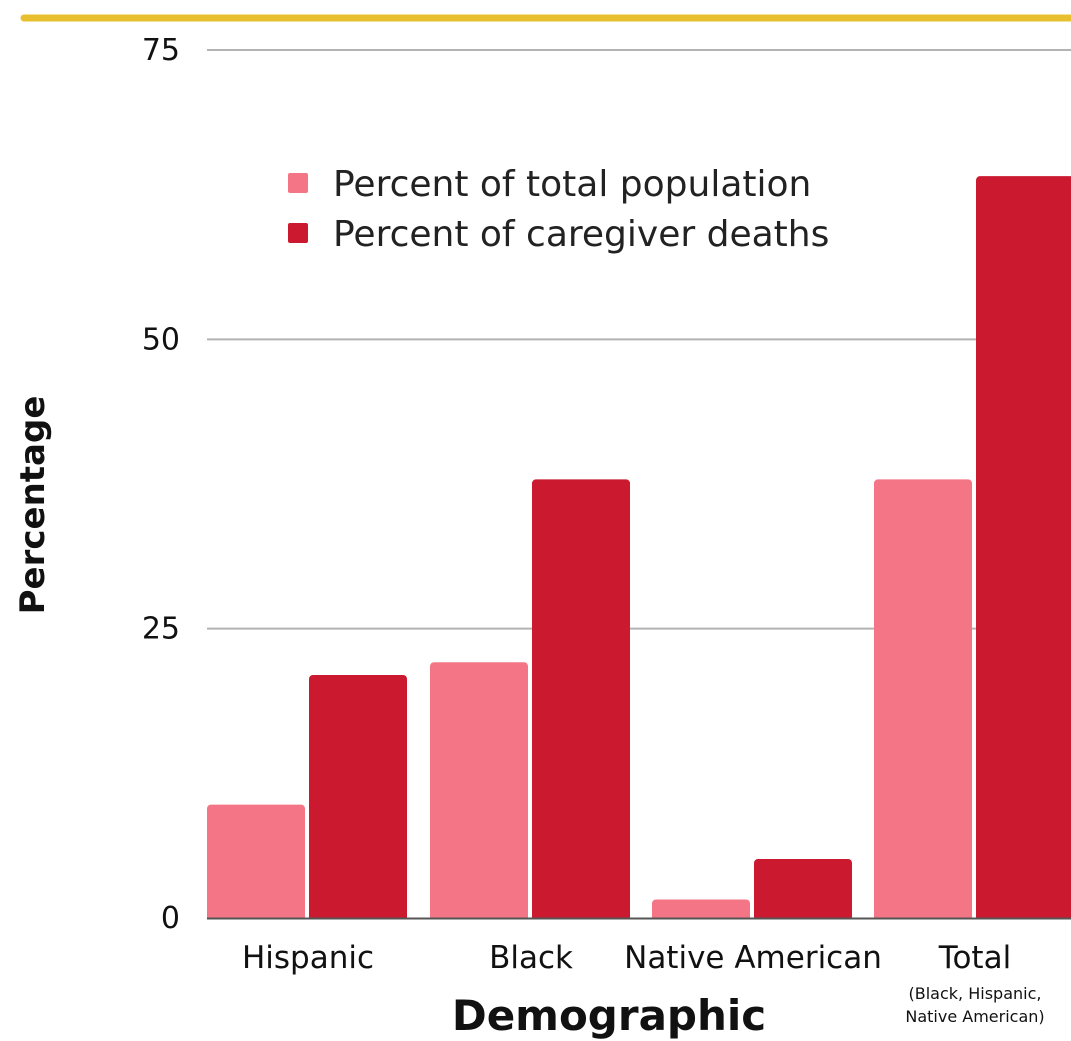 Image resolution: width=1071 pixels, height=1041 pixels. What do you see at coordinates (975, 993) in the screenshot?
I see `x-tick-sublabel: (Black, Hispanic,` at bounding box center [975, 993].